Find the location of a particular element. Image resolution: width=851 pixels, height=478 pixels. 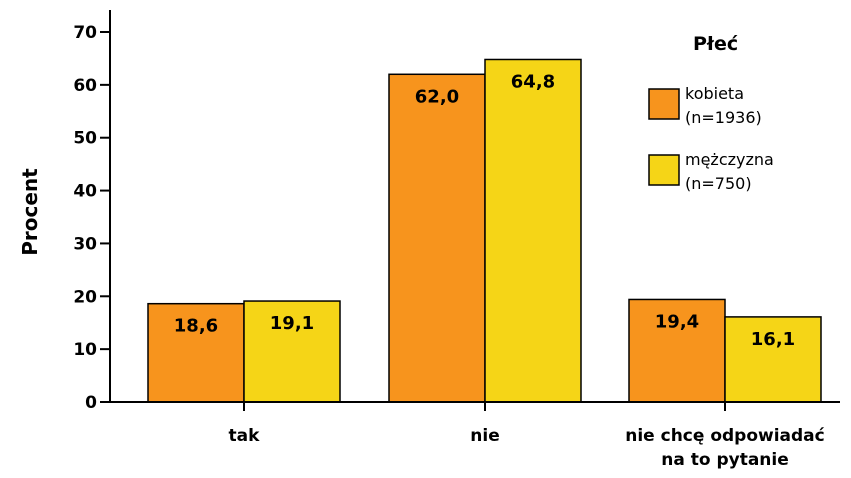

x-tick-label: nie is located at coordinates (484, 436).